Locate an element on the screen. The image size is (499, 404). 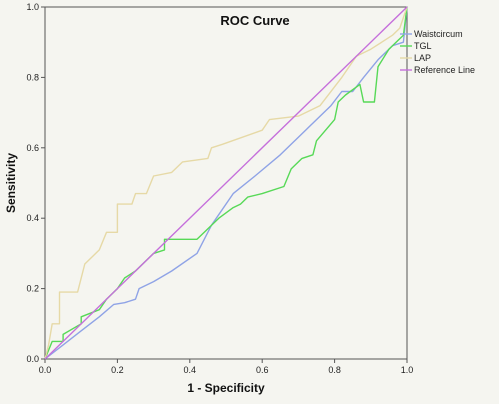
y-tick-label: 1.0 is located at coordinates (32, 7).